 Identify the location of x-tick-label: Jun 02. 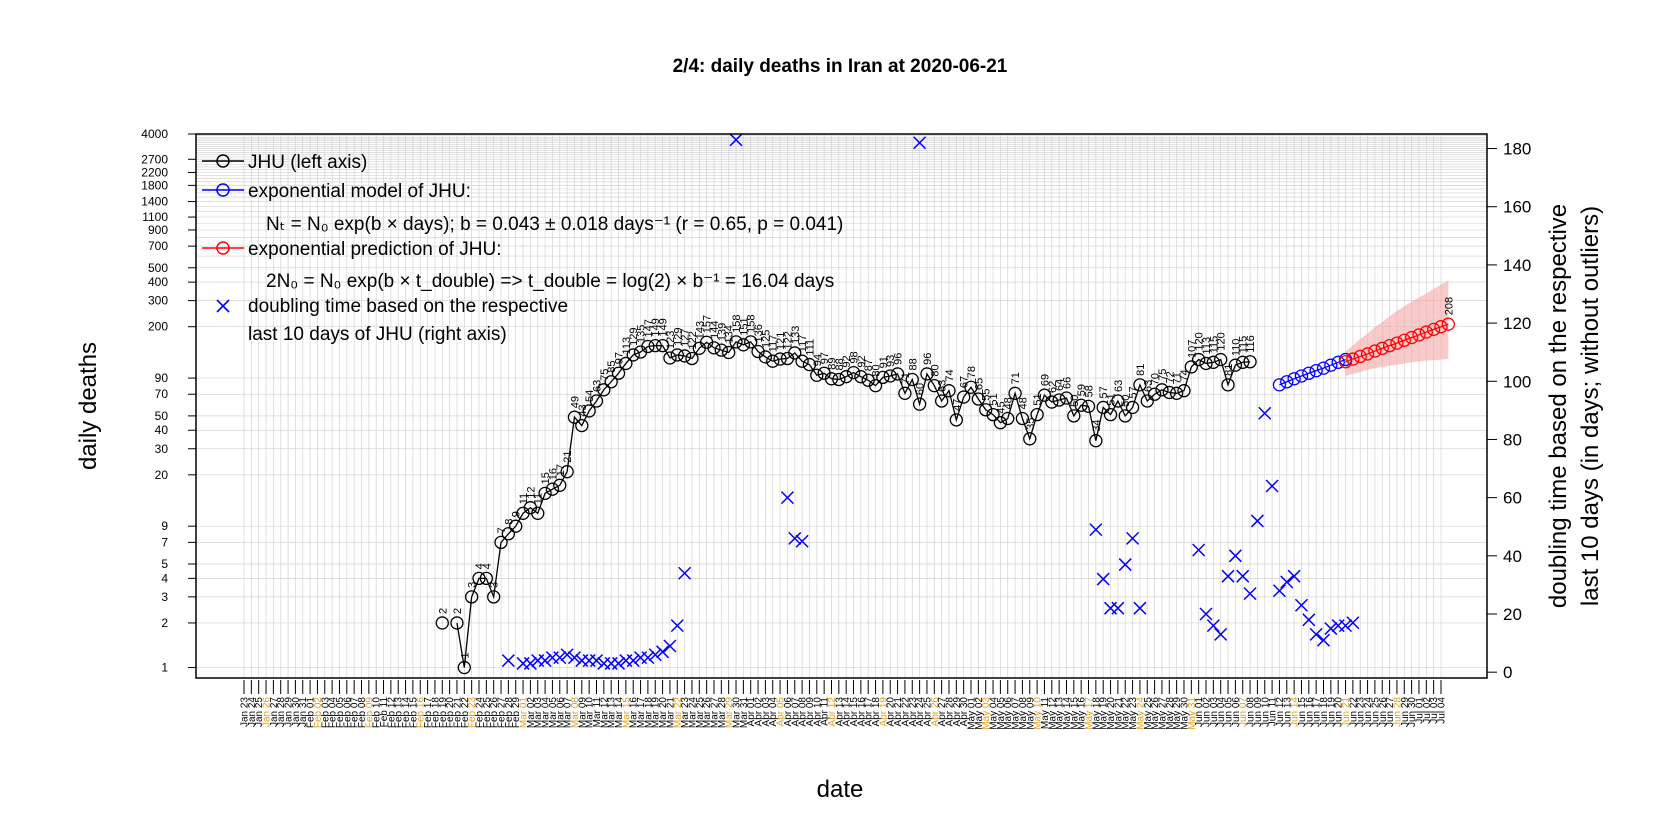
(1207, 712).